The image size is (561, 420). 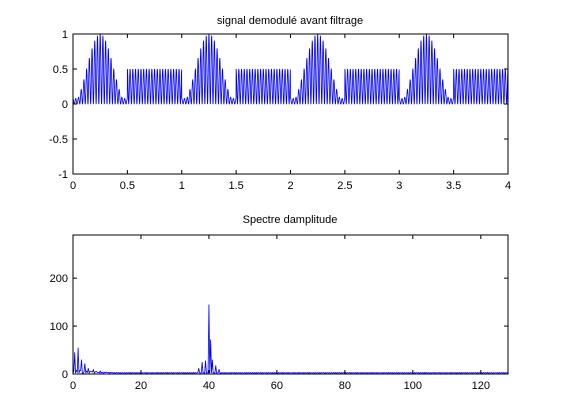 I want to click on spectrum-ytick-label: 100, so click(x=59, y=327).